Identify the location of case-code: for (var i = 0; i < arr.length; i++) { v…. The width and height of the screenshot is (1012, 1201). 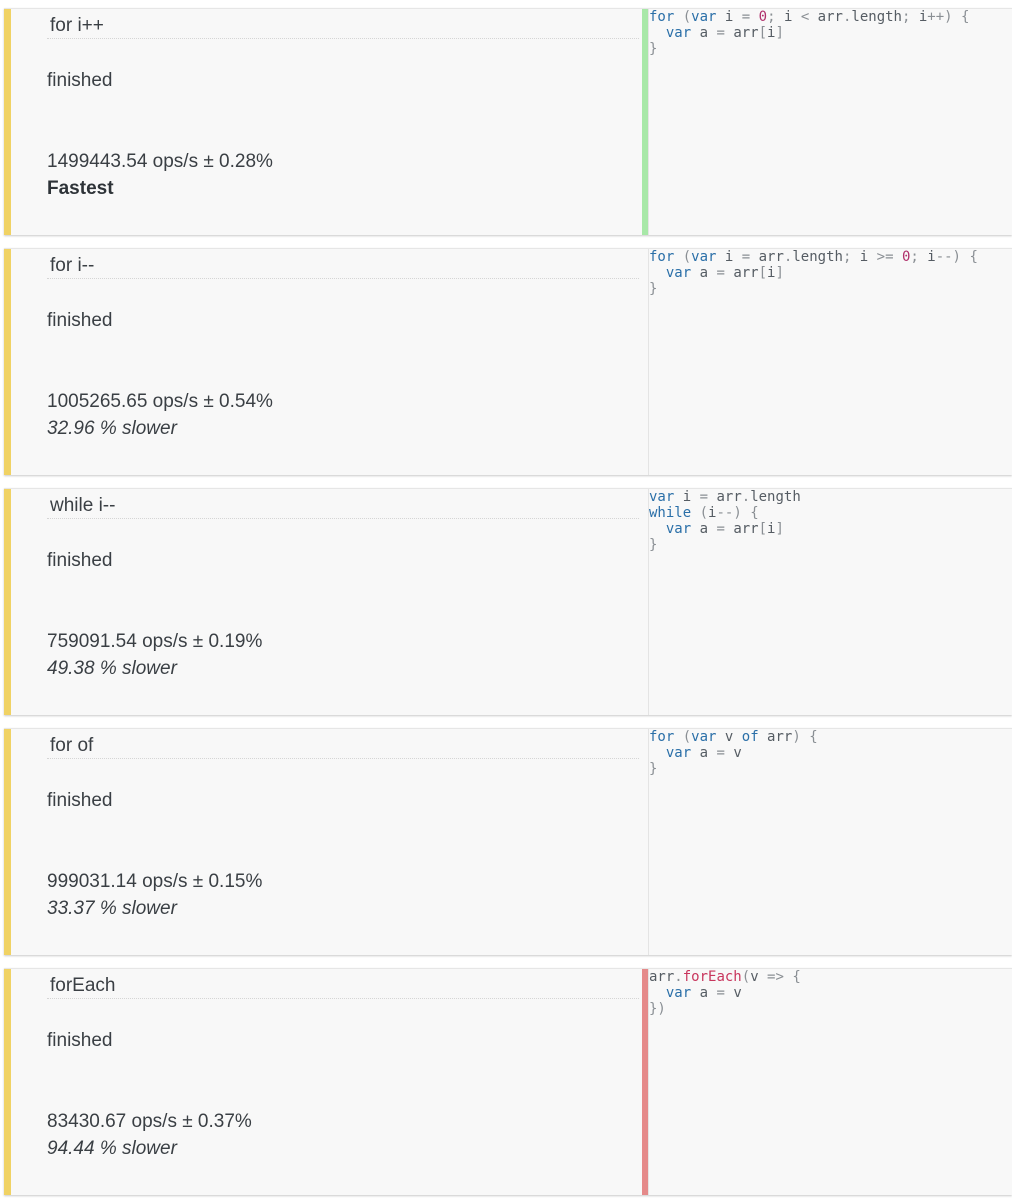
(830, 122).